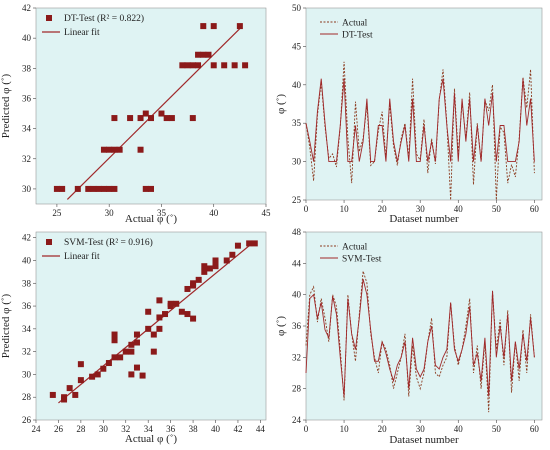 This screenshot has width=550, height=450. What do you see at coordinates (296, 357) in the screenshot?
I see `svm_series-ytick-label: 32` at bounding box center [296, 357].